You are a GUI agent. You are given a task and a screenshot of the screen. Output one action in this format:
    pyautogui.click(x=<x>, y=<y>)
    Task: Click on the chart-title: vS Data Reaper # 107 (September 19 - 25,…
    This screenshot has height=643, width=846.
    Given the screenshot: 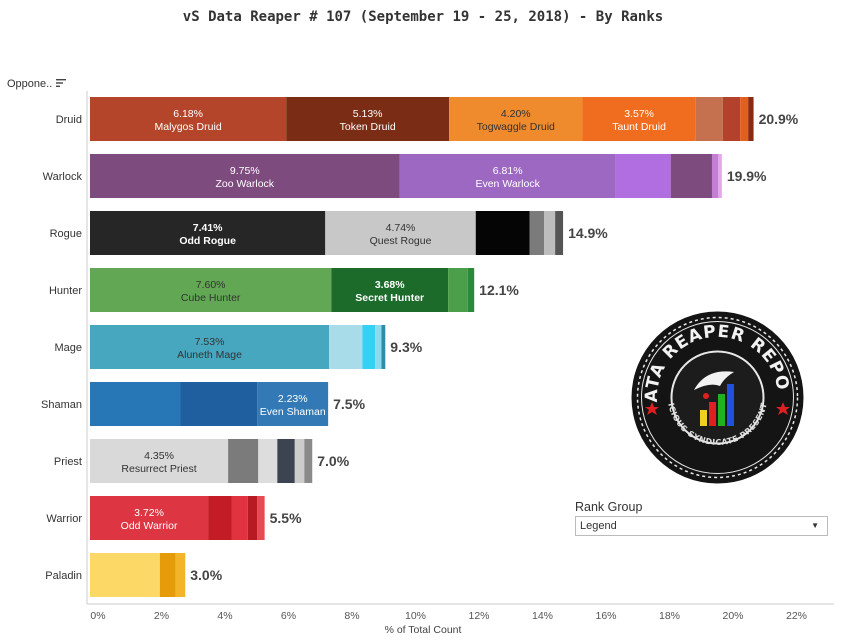 What is the action you would take?
    pyautogui.click(x=423, y=17)
    